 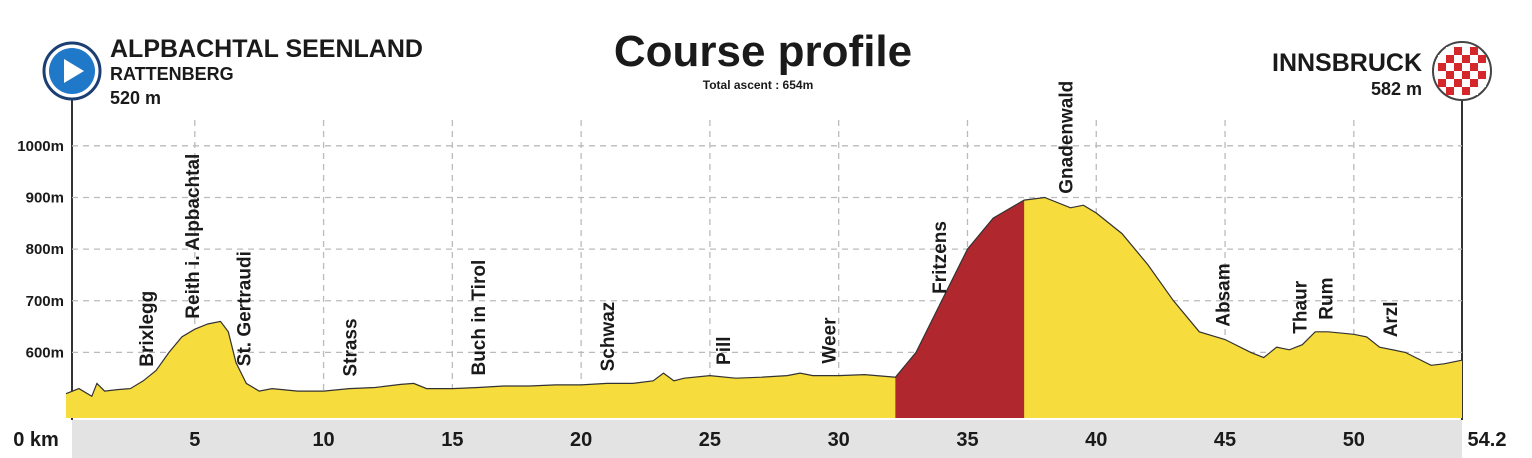 I want to click on place-label: Arzl, so click(x=1391, y=319).